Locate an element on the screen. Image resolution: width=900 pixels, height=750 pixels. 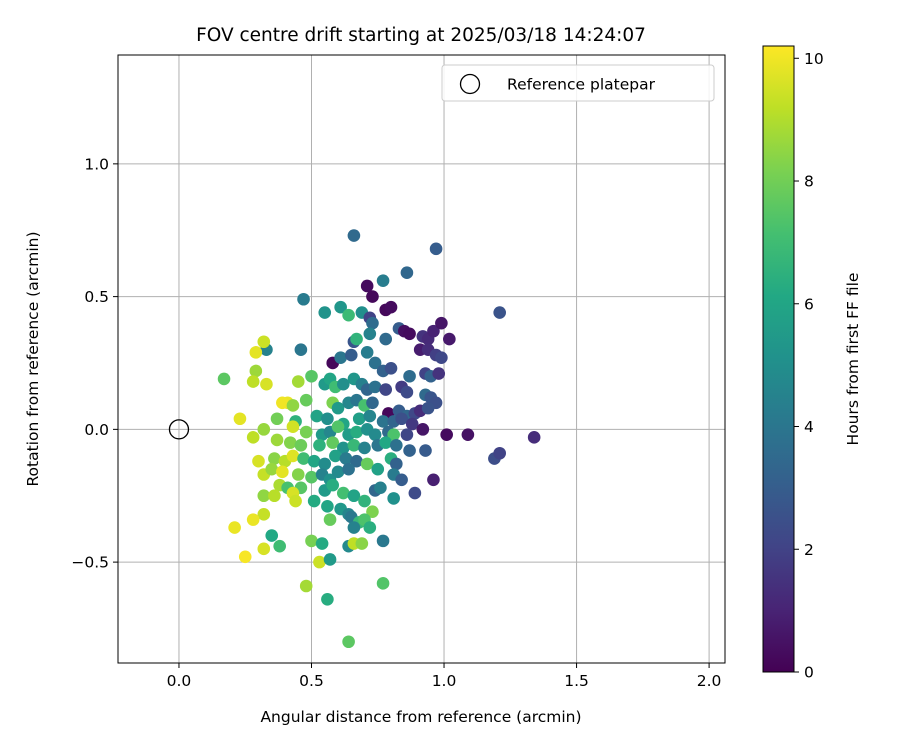
colorbar: 0 2 4 6 8 10 Hours from first FF file is located at coordinates (812, 363).